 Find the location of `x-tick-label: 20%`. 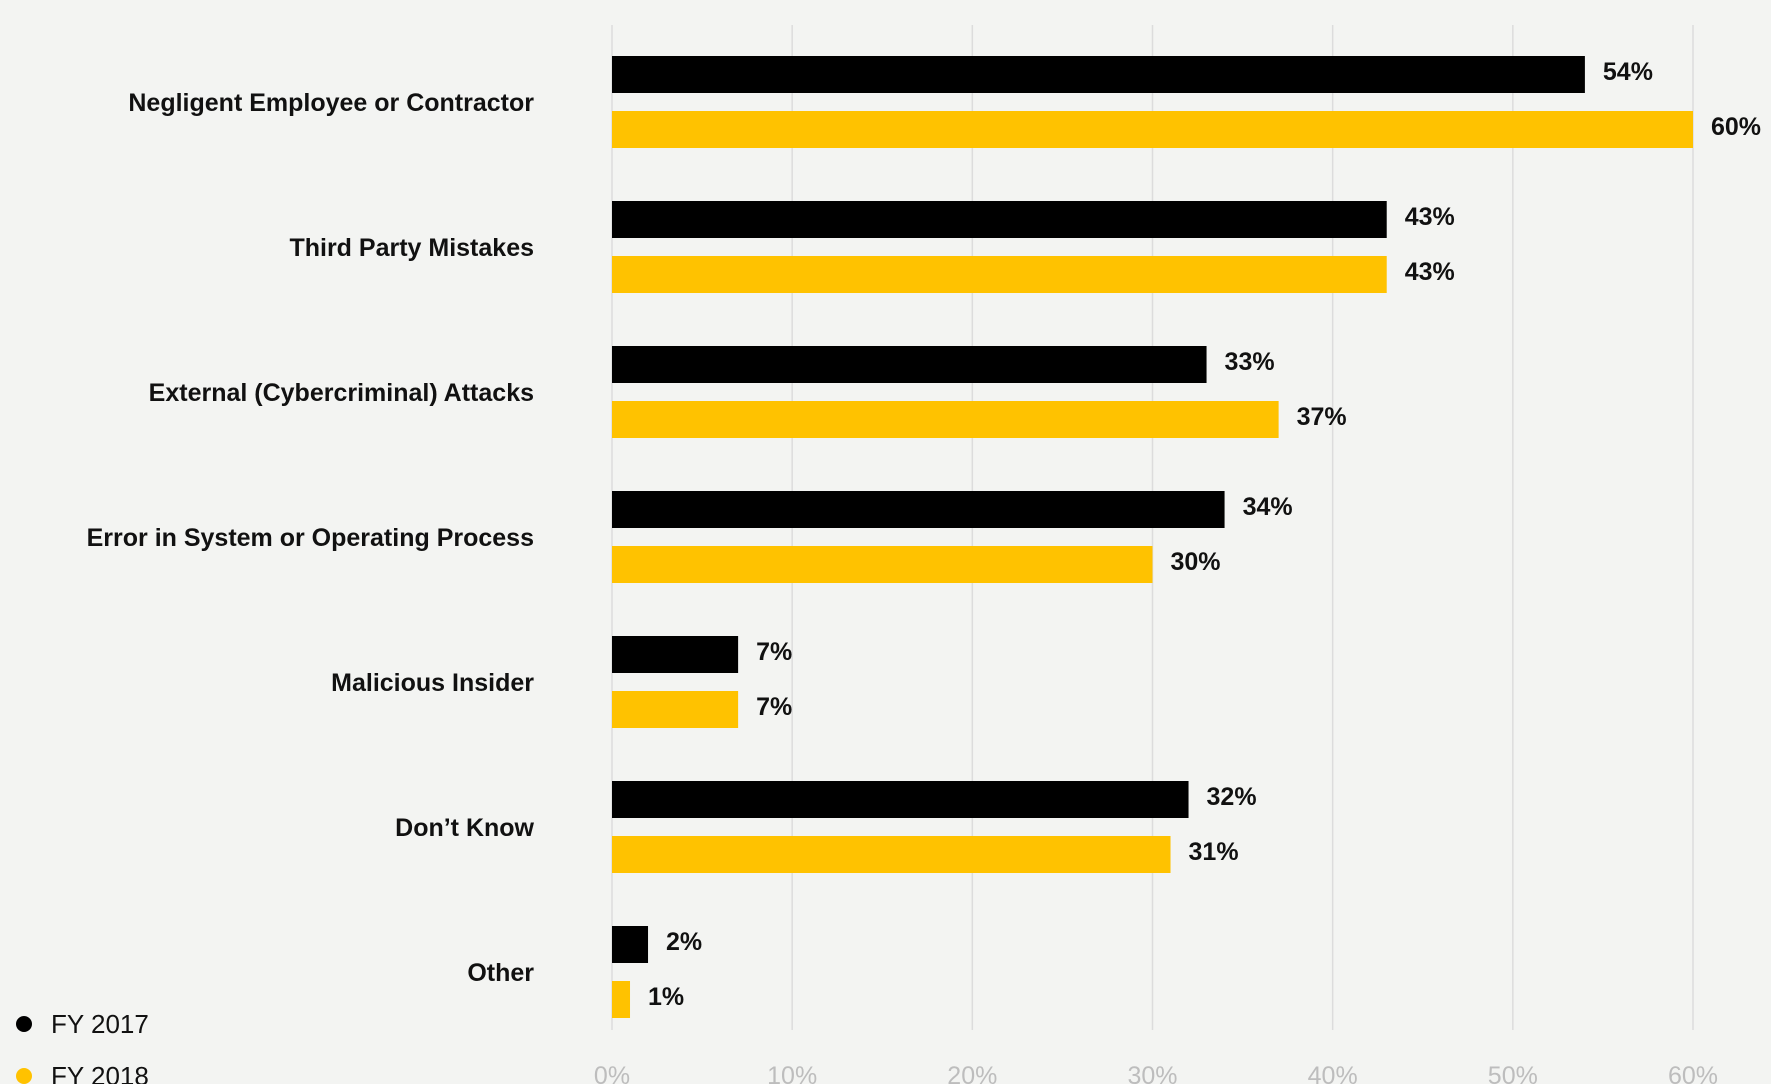

x-tick-label: 20% is located at coordinates (972, 1073).